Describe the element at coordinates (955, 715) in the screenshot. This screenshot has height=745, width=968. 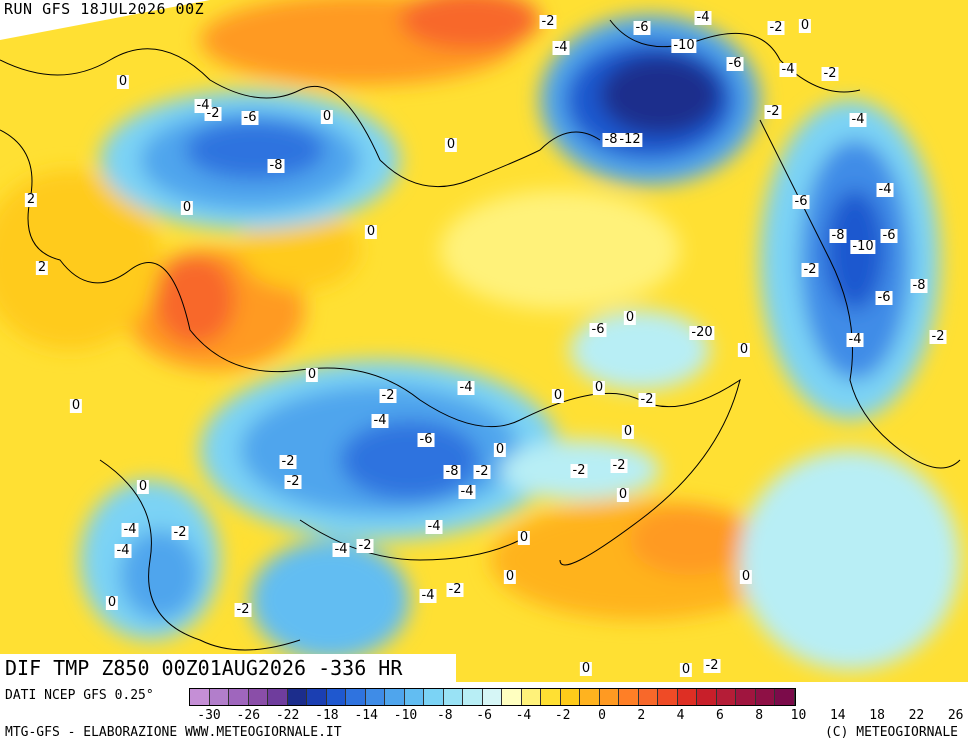
I see `scale-tick-label: 26` at that location.